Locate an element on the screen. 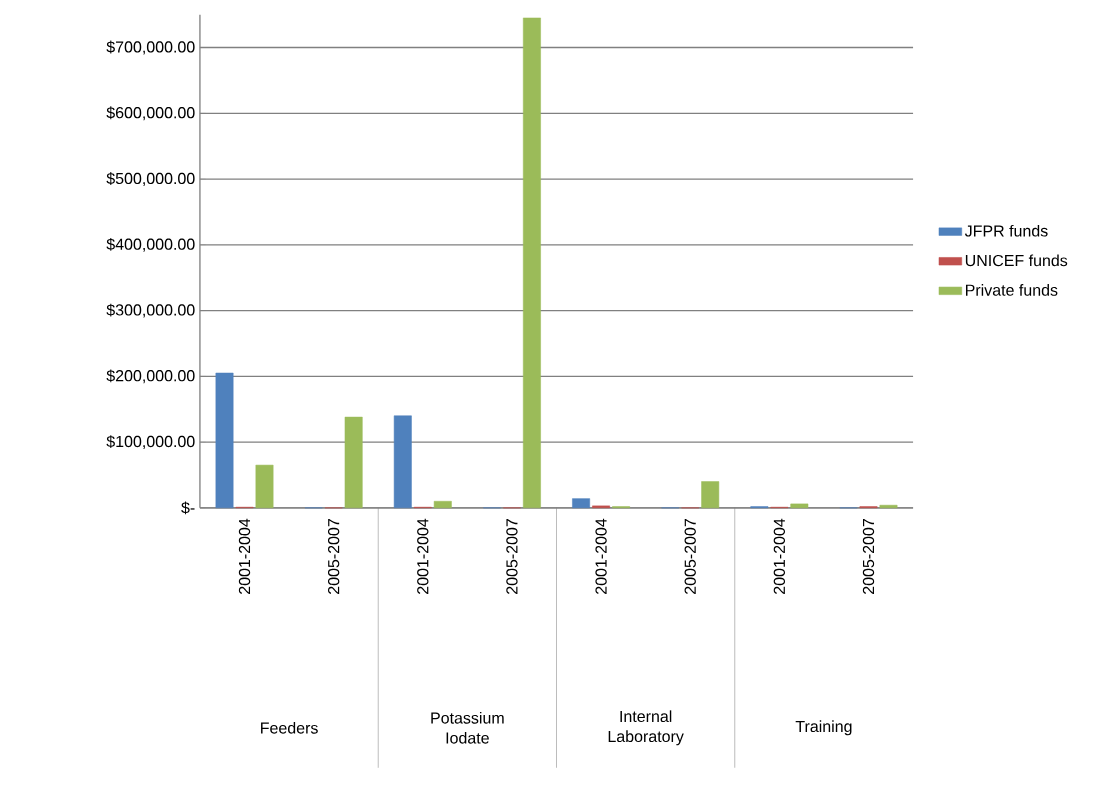 This screenshot has width=1117, height=794. y-tick-label: $100,000.00 is located at coordinates (150, 441).